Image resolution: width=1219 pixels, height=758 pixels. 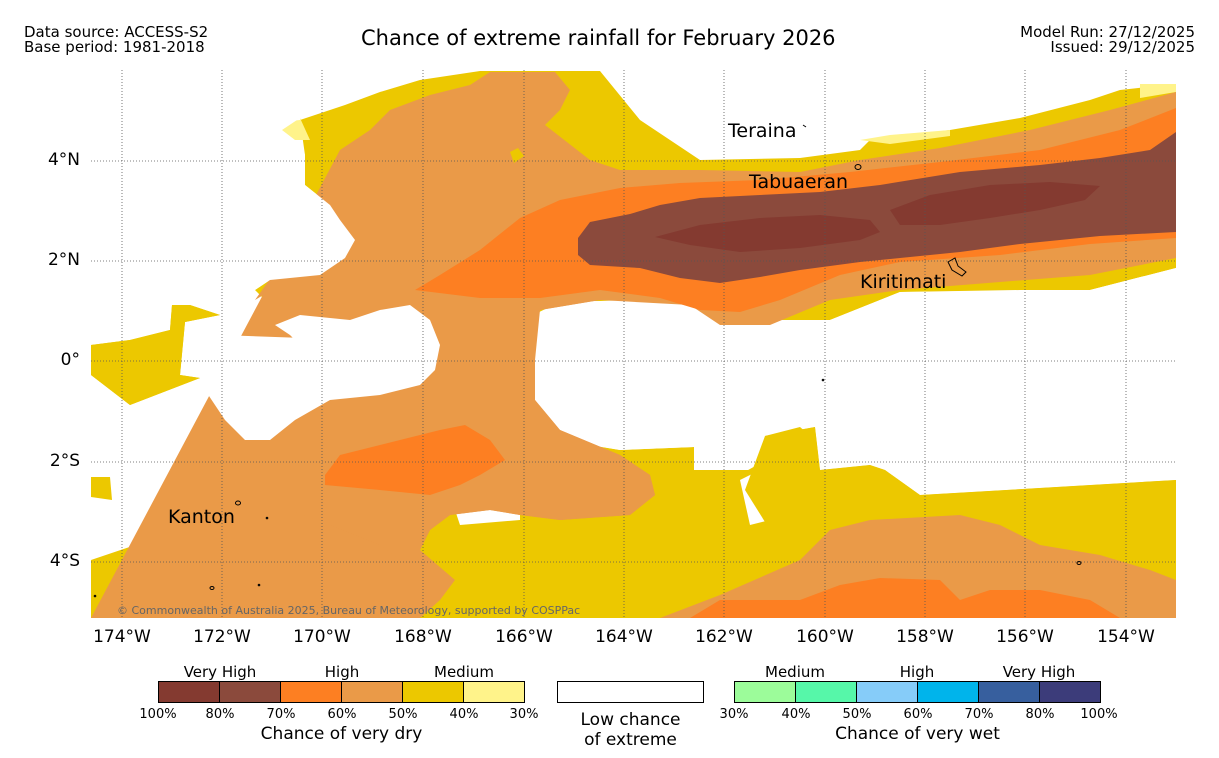 What do you see at coordinates (63, 260) in the screenshot?
I see `lat-label: 2°N` at bounding box center [63, 260].